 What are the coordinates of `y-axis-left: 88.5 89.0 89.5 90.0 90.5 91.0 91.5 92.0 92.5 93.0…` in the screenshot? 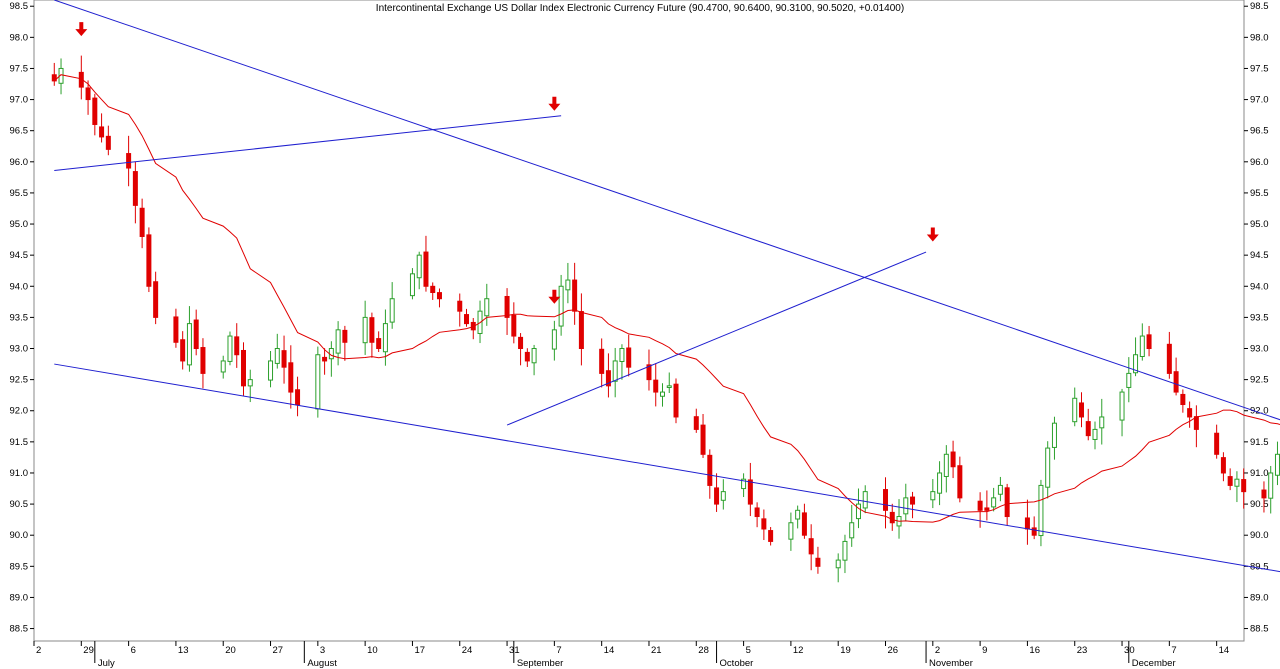 It's located at (22, 318).